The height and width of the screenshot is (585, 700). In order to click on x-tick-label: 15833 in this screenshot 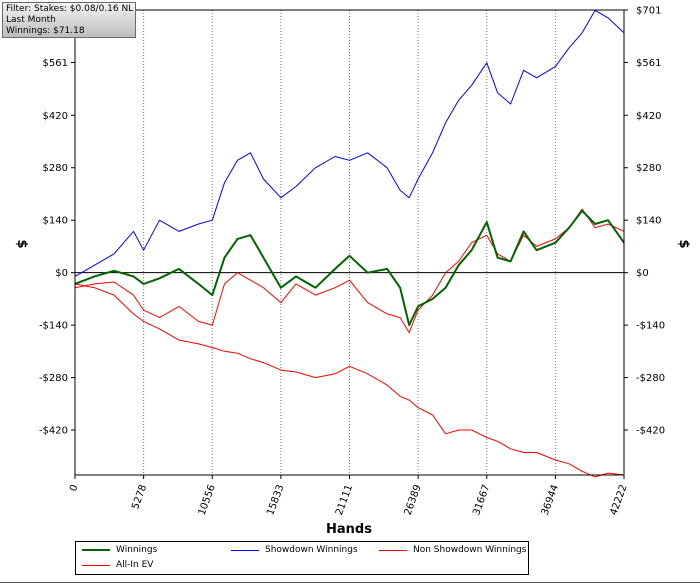, I will do `click(275, 500)`.